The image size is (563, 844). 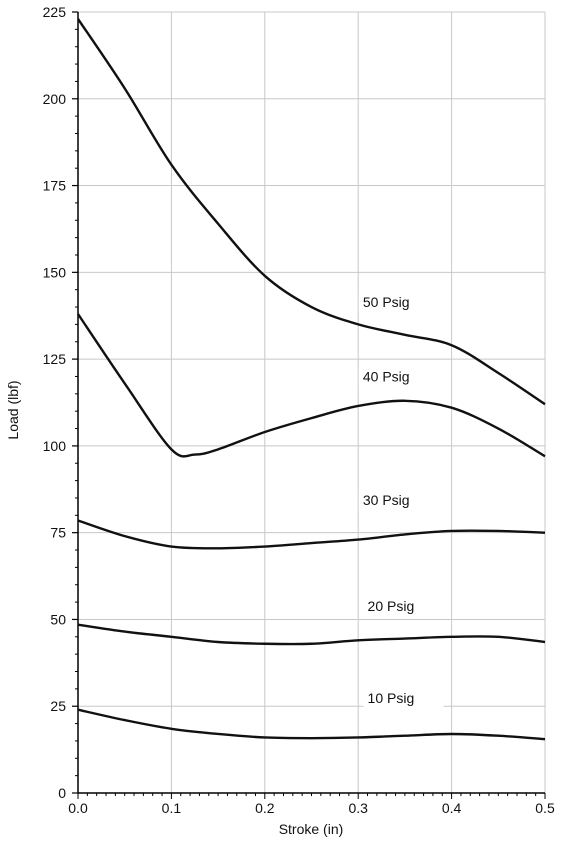 What do you see at coordinates (55, 99) in the screenshot?
I see `y-tick-label: 200` at bounding box center [55, 99].